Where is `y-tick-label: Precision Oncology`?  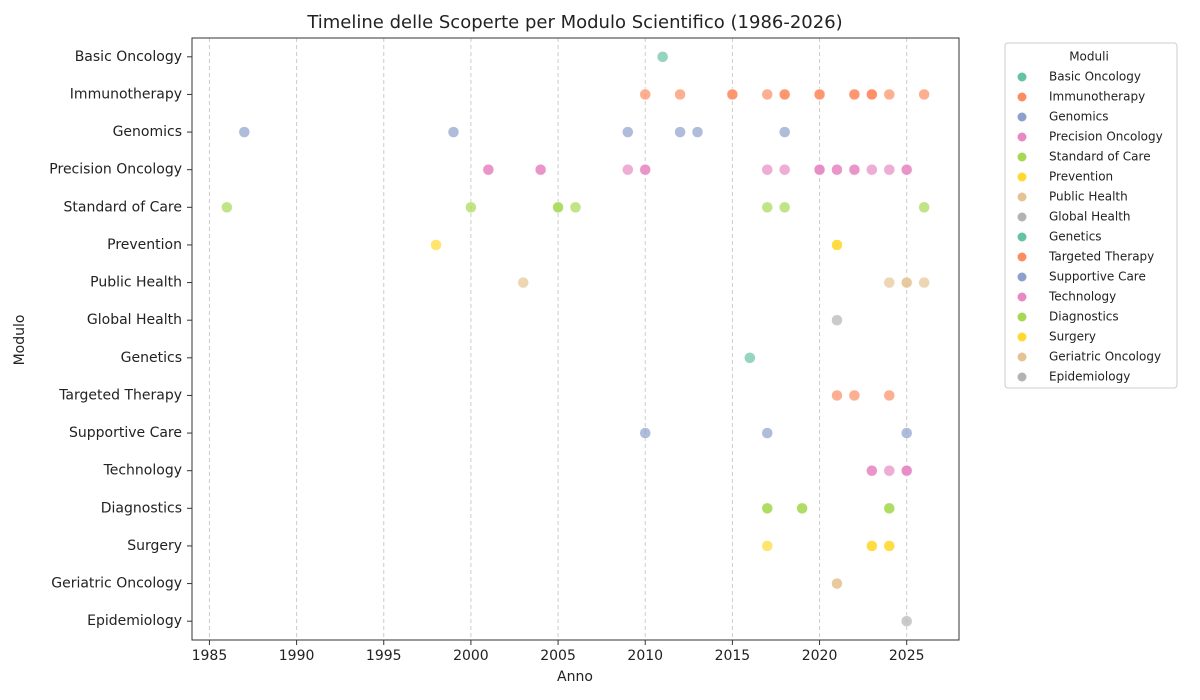 y-tick-label: Precision Oncology is located at coordinates (115, 170).